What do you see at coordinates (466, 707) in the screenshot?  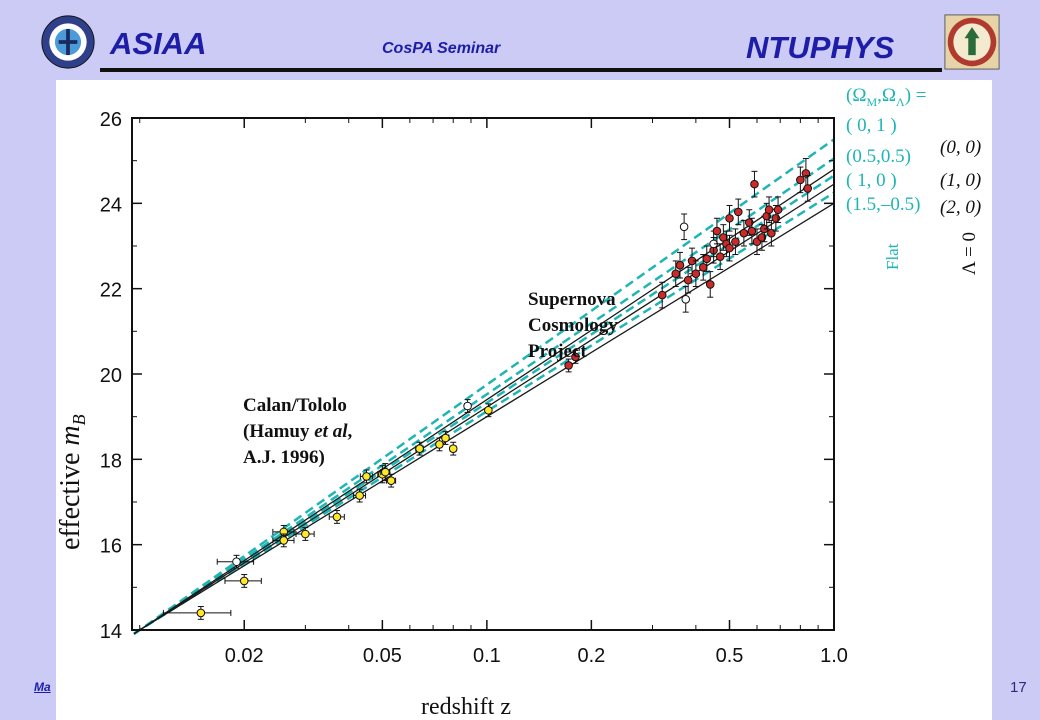 I see `x-axis-label: redshift z` at bounding box center [466, 707].